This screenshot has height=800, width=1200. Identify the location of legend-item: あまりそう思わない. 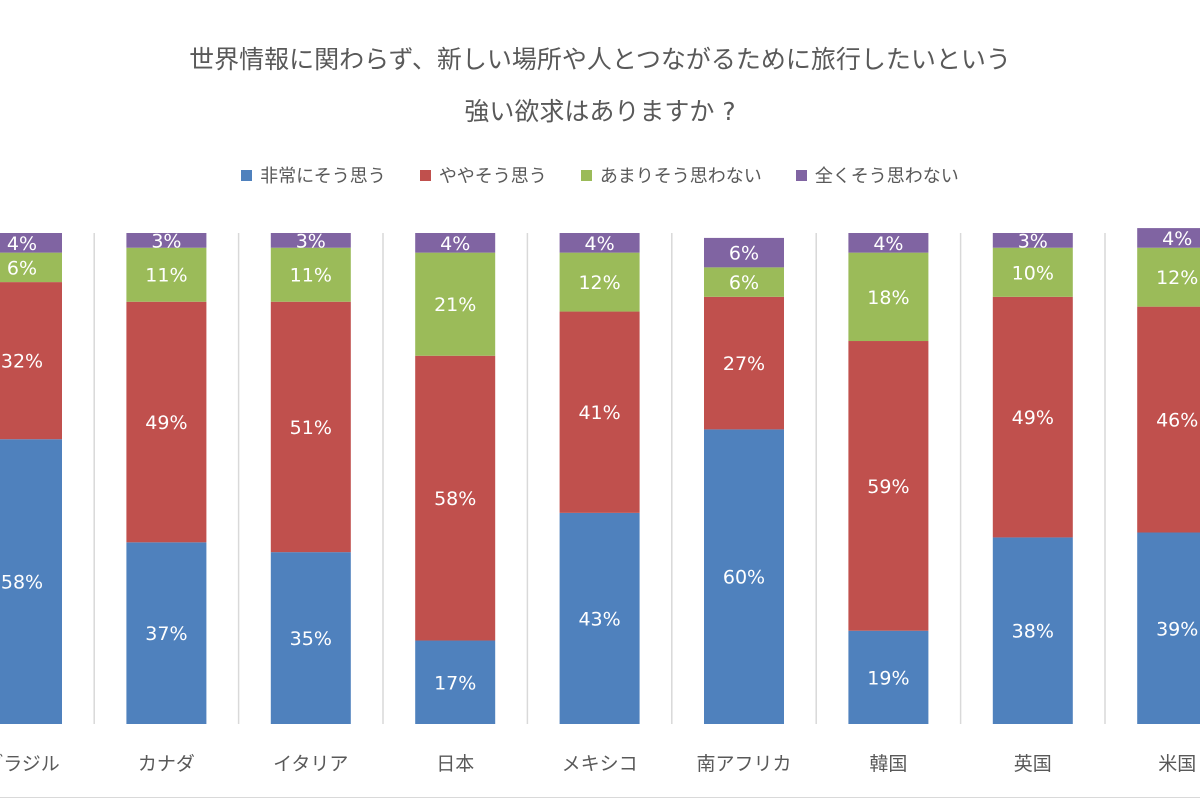
(671, 175).